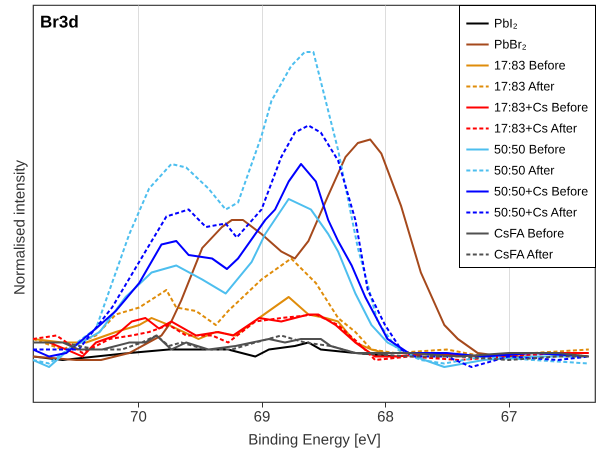  Describe the element at coordinates (530, 65) in the screenshot. I see `legend-label: 17:83 Before` at that location.